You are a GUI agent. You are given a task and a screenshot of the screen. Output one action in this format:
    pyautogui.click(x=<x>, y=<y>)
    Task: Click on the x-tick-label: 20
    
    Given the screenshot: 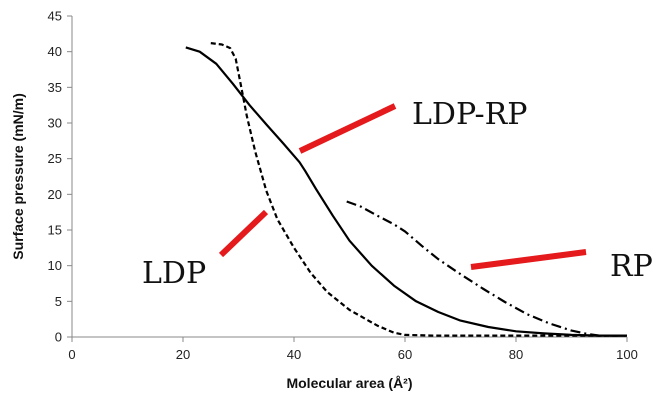 What is the action you would take?
    pyautogui.click(x=183, y=354)
    